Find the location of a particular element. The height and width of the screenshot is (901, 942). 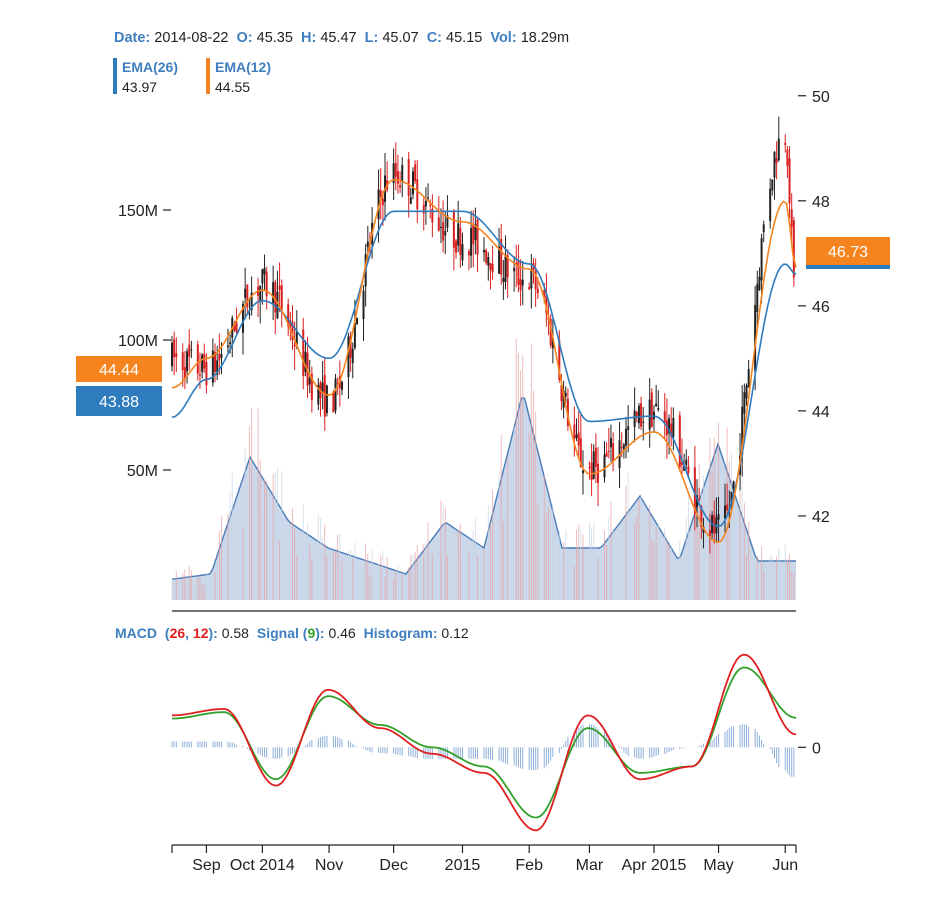

time-tick-label: Dec is located at coordinates (393, 865).